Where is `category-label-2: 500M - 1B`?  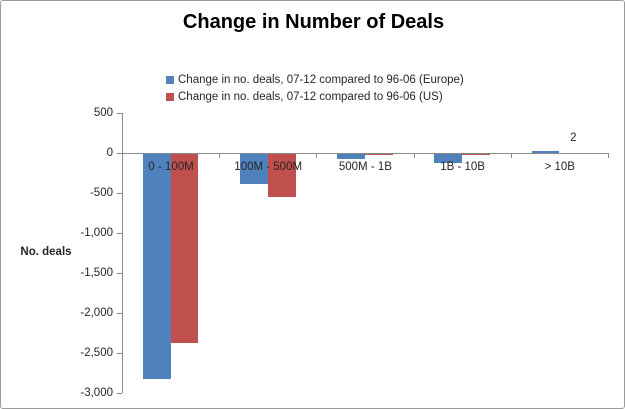
category-label-2: 500M - 1B is located at coordinates (365, 167).